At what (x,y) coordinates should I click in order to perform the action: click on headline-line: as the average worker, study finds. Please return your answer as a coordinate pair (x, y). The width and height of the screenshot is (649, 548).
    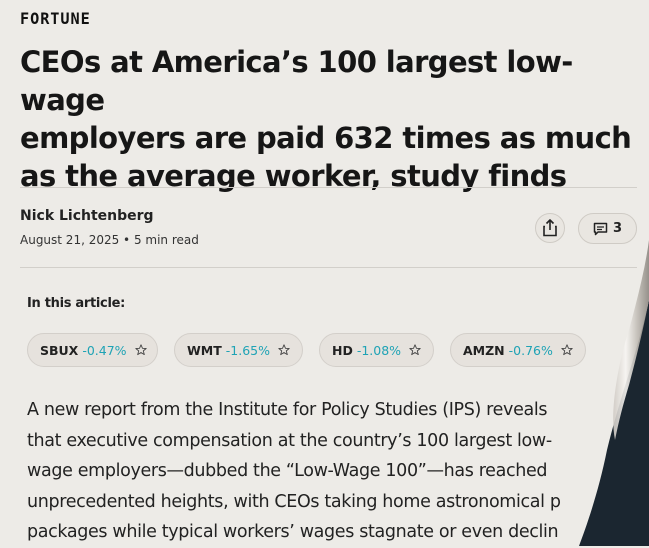
    Looking at the image, I should click on (293, 176).